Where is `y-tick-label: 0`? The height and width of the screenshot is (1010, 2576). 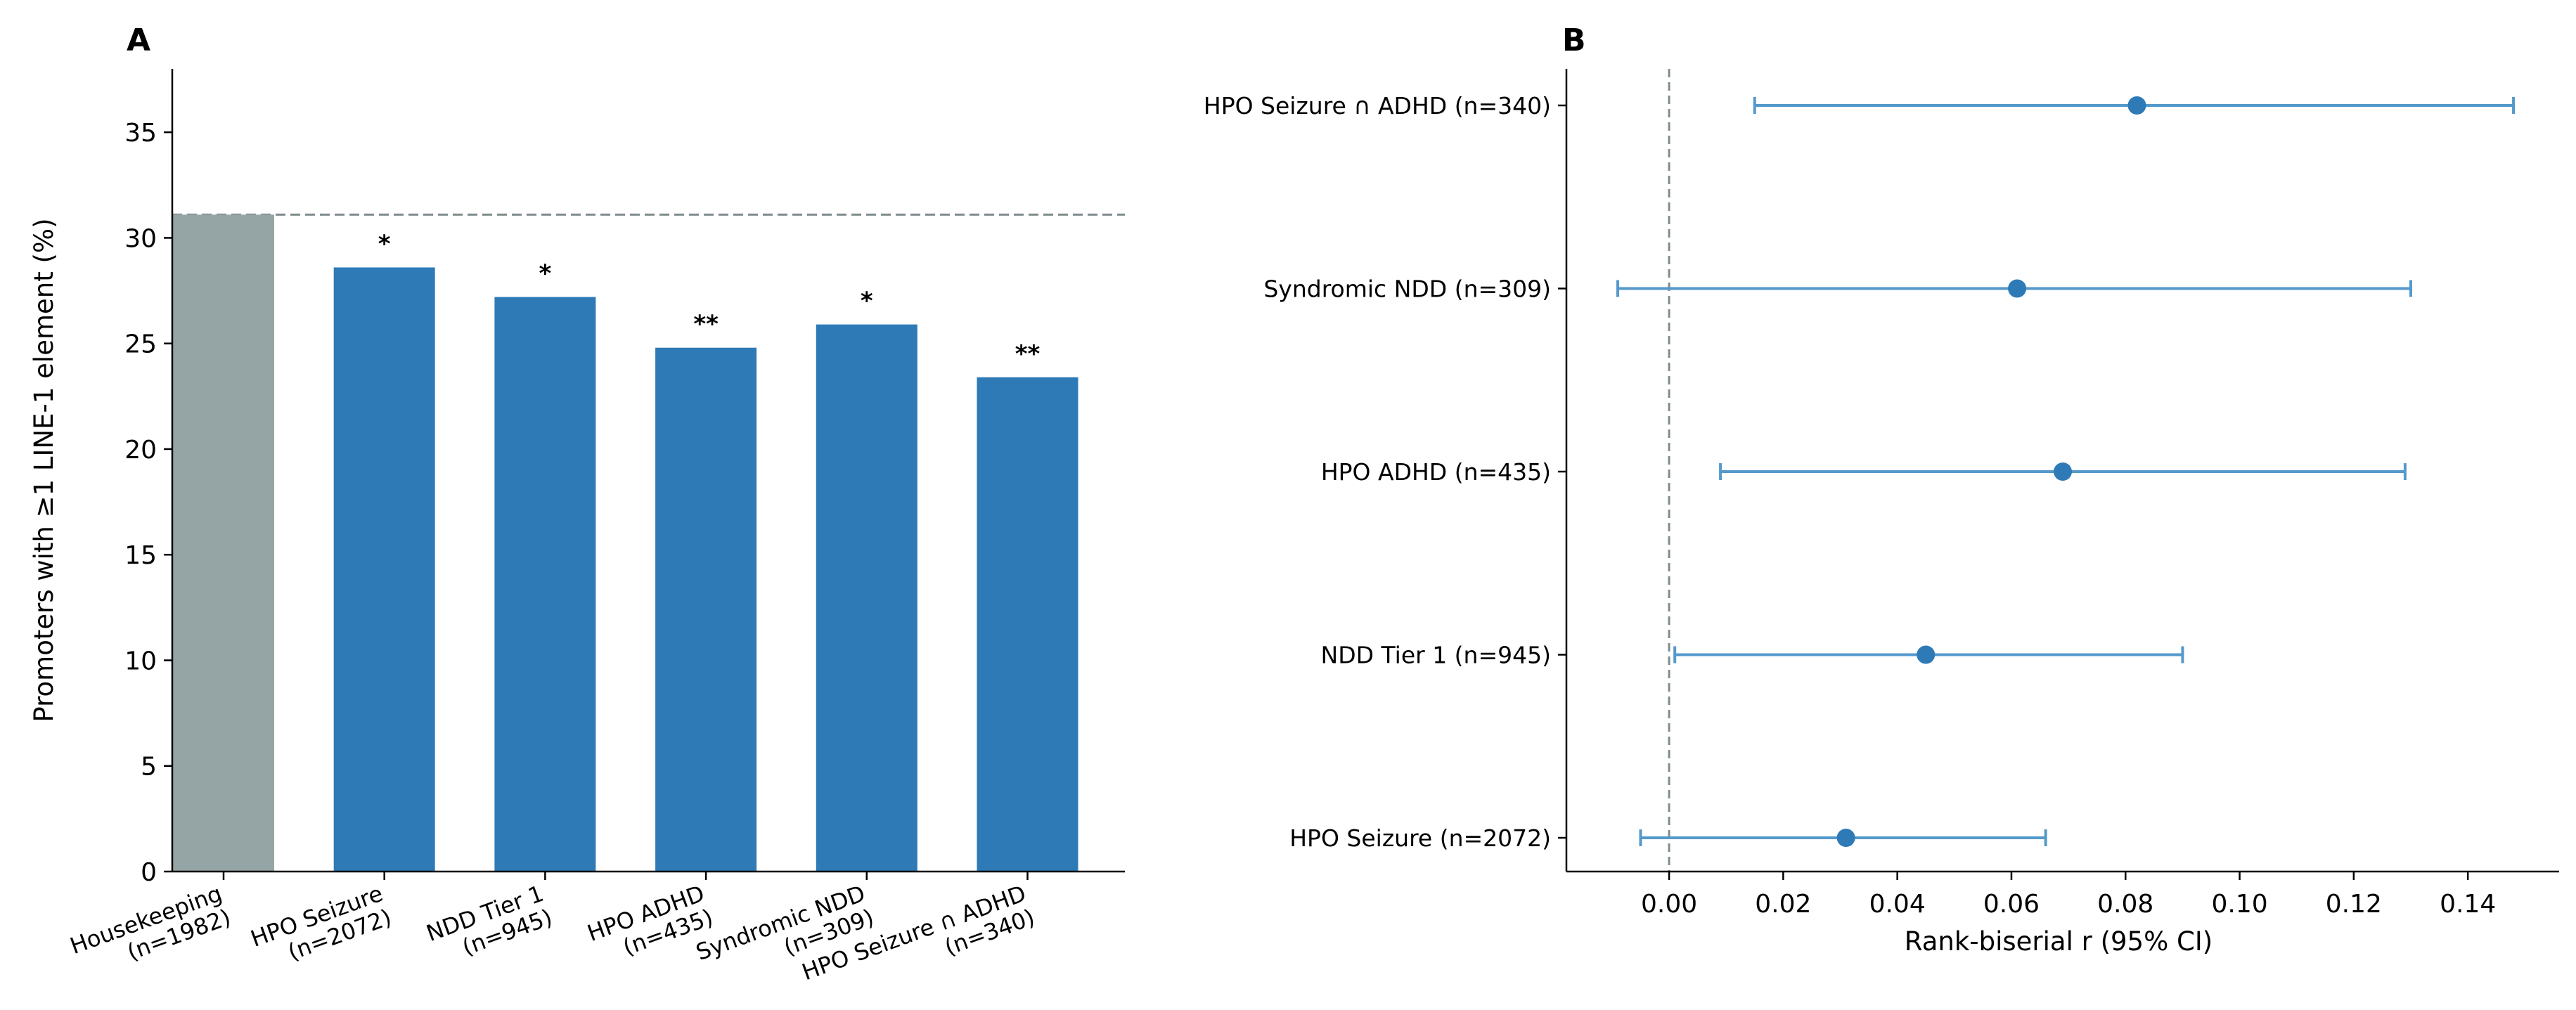 y-tick-label: 0 is located at coordinates (149, 872).